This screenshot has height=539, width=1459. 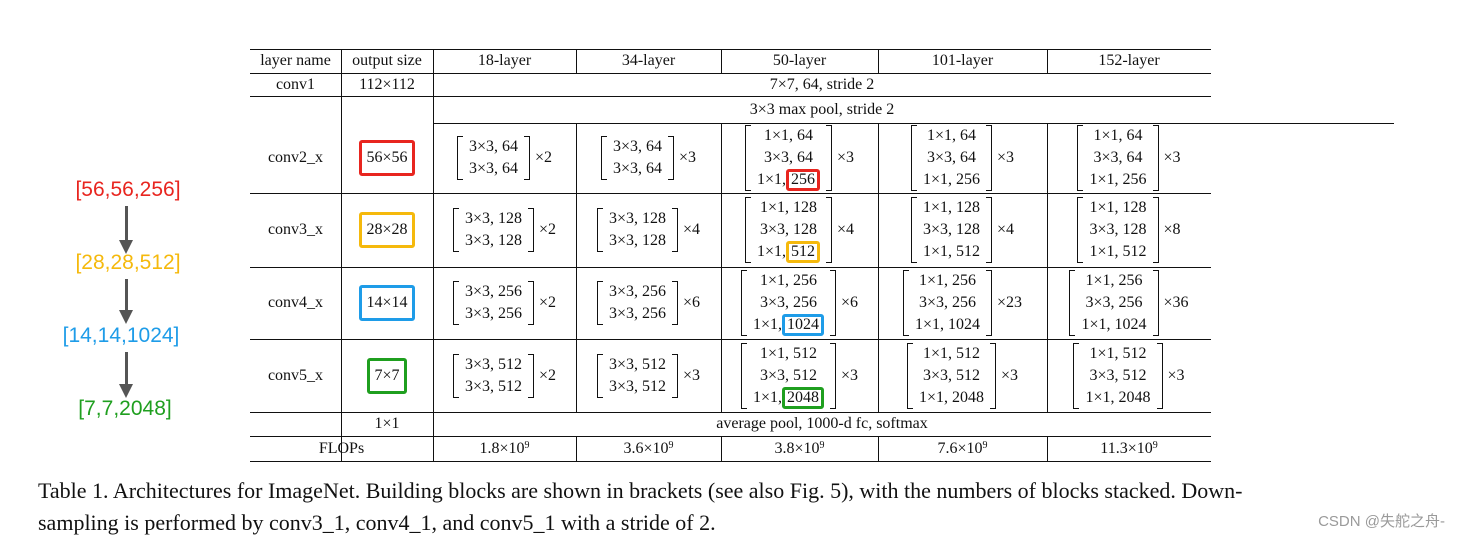 What do you see at coordinates (637, 158) in the screenshot?
I see `block-lines: 3×3, 64 3×3, 64` at bounding box center [637, 158].